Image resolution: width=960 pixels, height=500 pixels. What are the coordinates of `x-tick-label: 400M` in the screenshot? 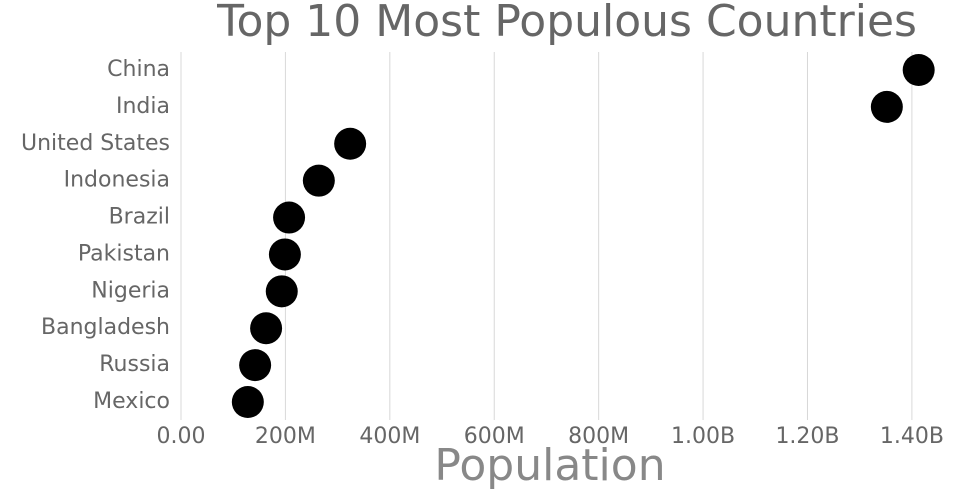 It's located at (389, 436).